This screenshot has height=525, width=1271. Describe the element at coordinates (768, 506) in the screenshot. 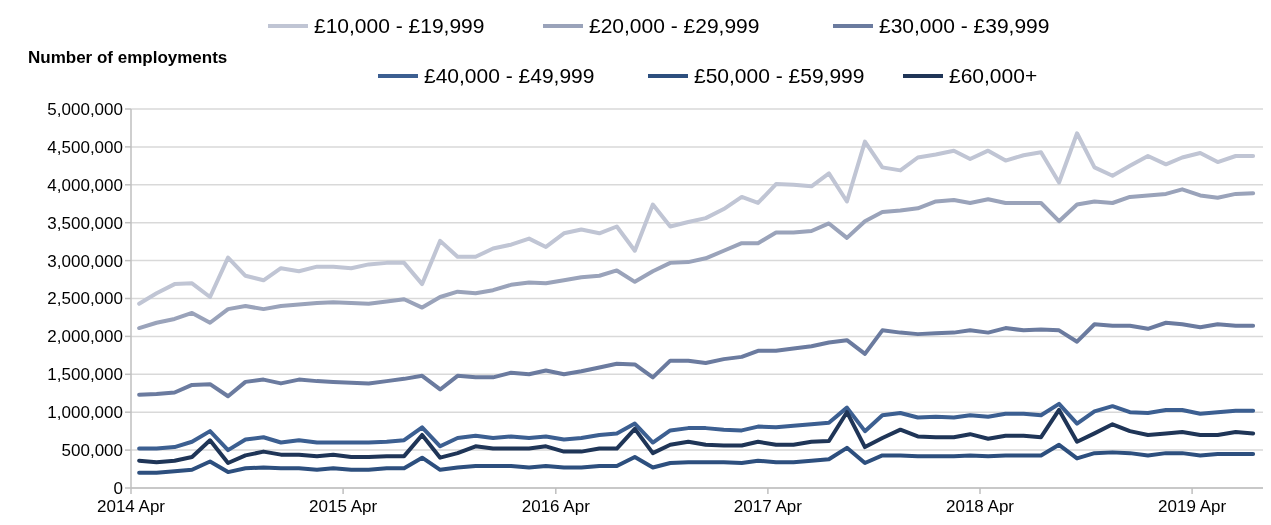

I see `x-tick-label: 2017 Apr` at that location.